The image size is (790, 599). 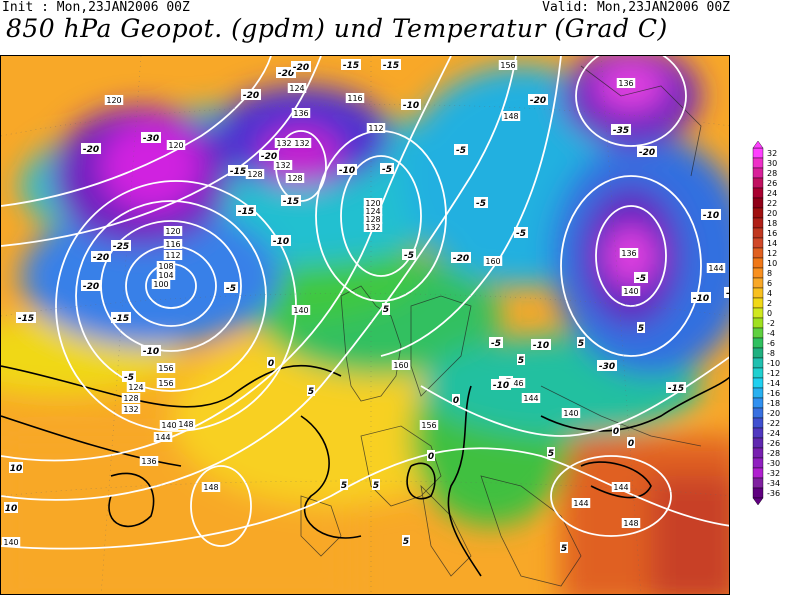 I want to click on colorbar-tick-label: 26, so click(x=772, y=183).